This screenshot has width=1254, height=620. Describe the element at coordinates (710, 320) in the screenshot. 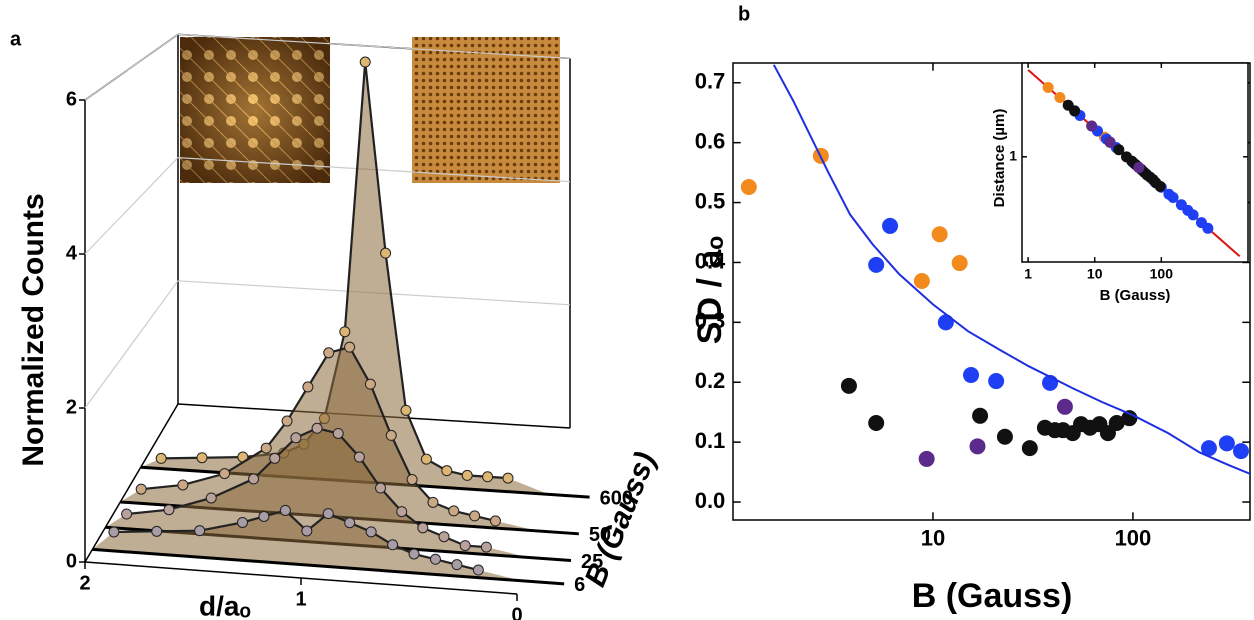

I see `y-tick-label: 0.3` at that location.